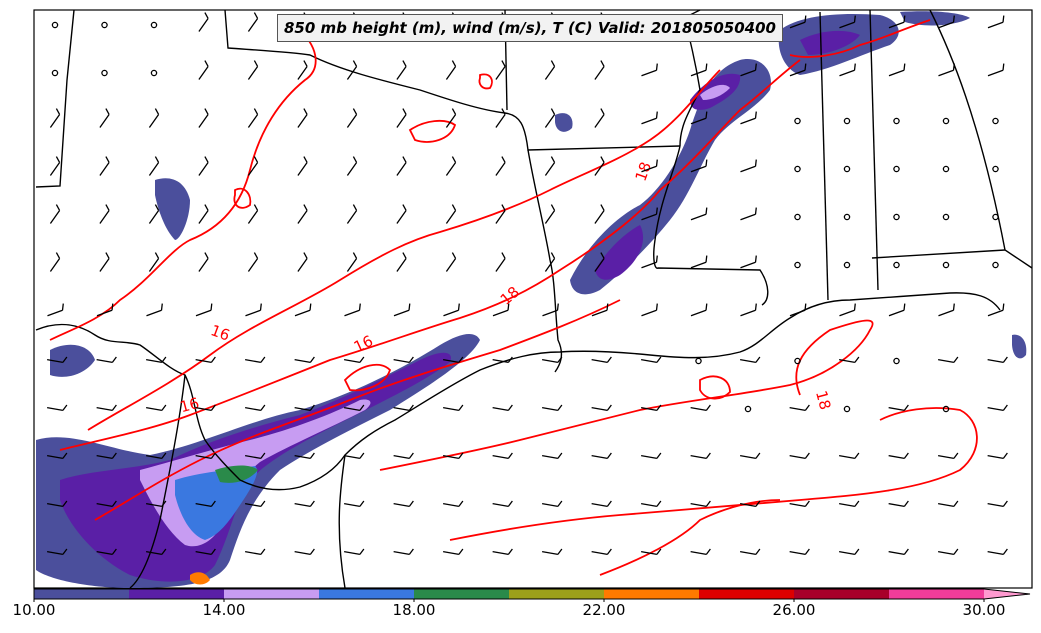 This screenshot has height=633, width=1041. I want to click on colorbar-tick-label: 30.00, so click(984, 610).